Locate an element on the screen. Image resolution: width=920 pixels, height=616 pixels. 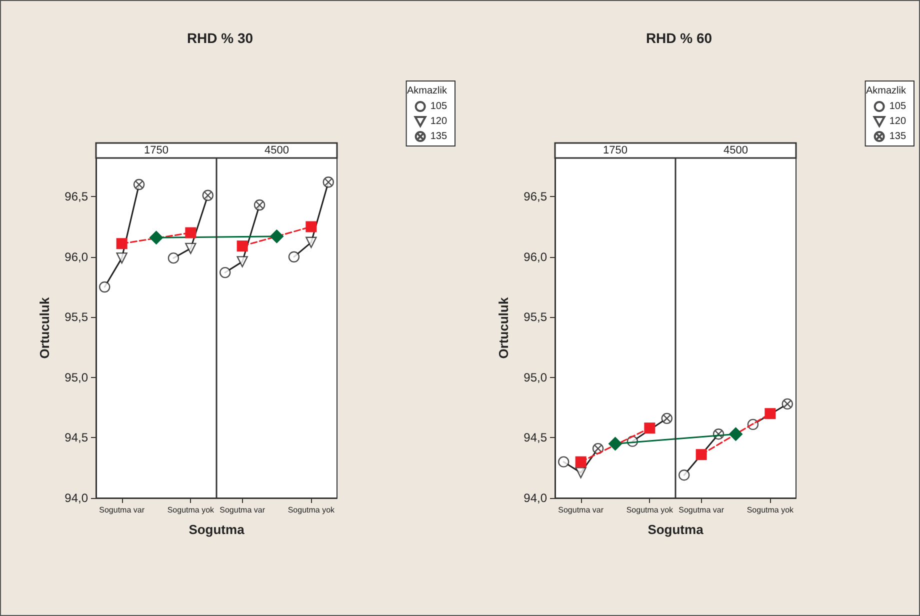
chart-title: RHD % 60 is located at coordinates (679, 38).